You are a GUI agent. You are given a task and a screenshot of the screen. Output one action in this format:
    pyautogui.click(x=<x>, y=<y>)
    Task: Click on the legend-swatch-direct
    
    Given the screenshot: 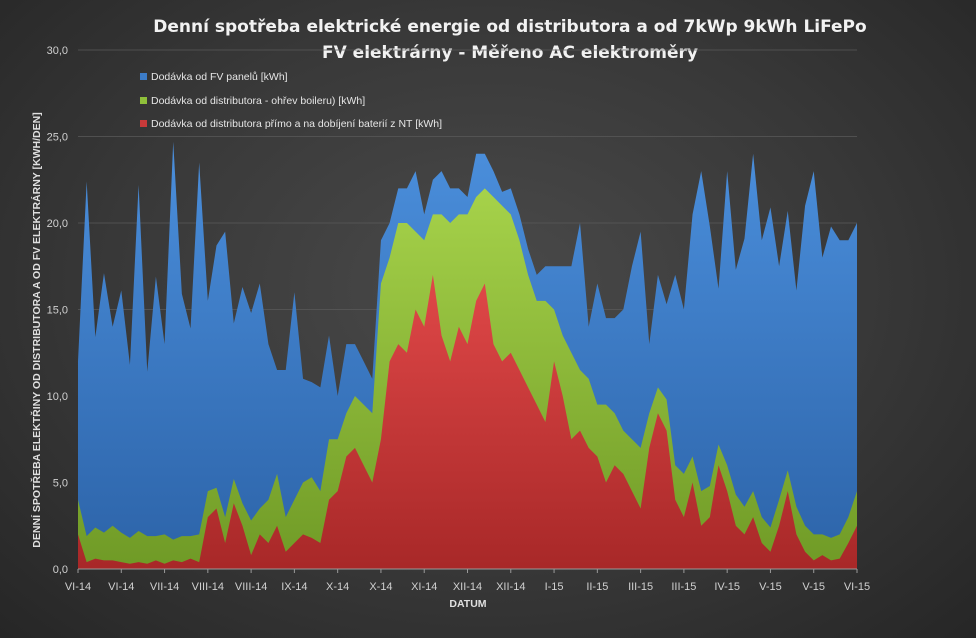 What is the action you would take?
    pyautogui.click(x=143, y=123)
    